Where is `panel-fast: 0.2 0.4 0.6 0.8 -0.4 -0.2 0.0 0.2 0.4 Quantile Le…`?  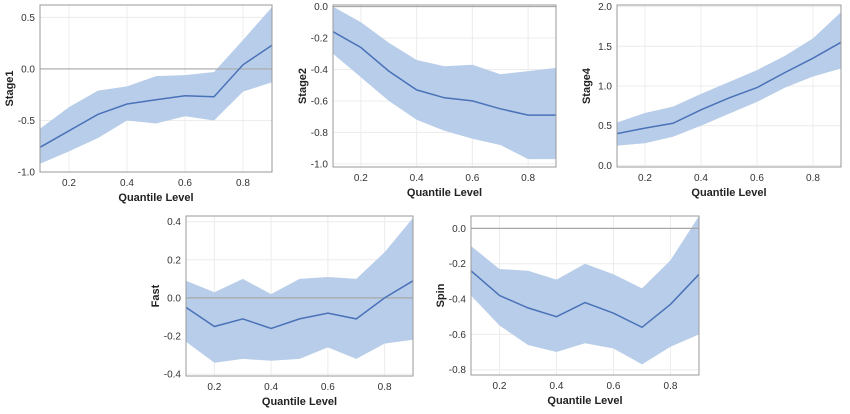
panel-fast: 0.2 0.4 0.6 0.8 -0.4 -0.2 0.0 0.2 0.4 Quantile Le… is located at coordinates (282, 311).